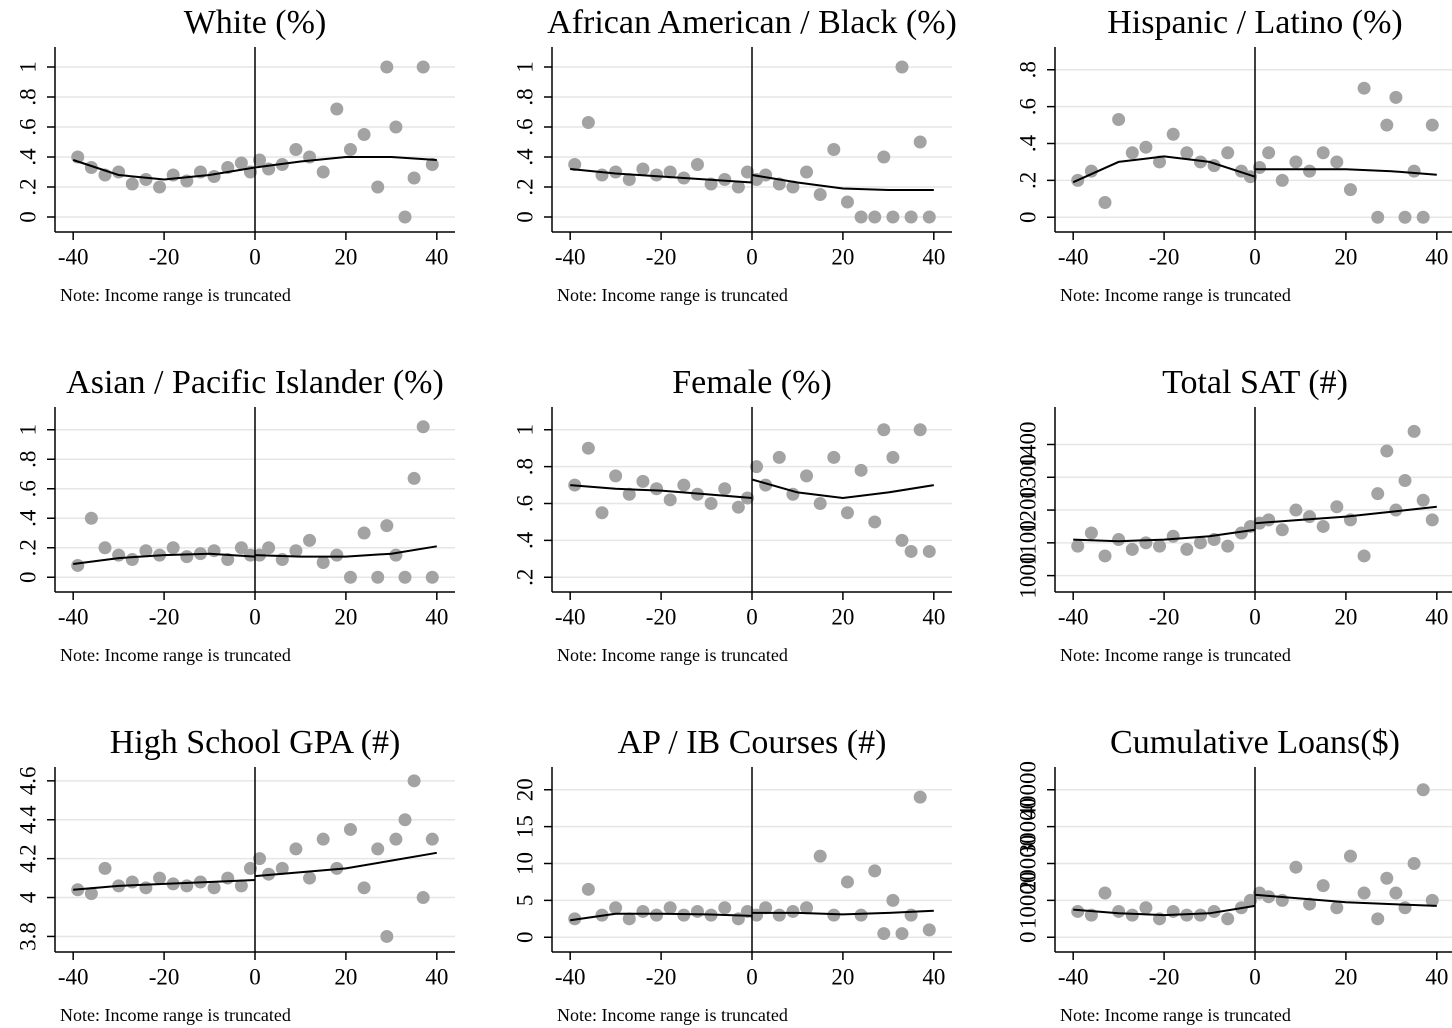  Describe the element at coordinates (752, 22) in the screenshot. I see `chart-title: African American / Black (%)` at that location.